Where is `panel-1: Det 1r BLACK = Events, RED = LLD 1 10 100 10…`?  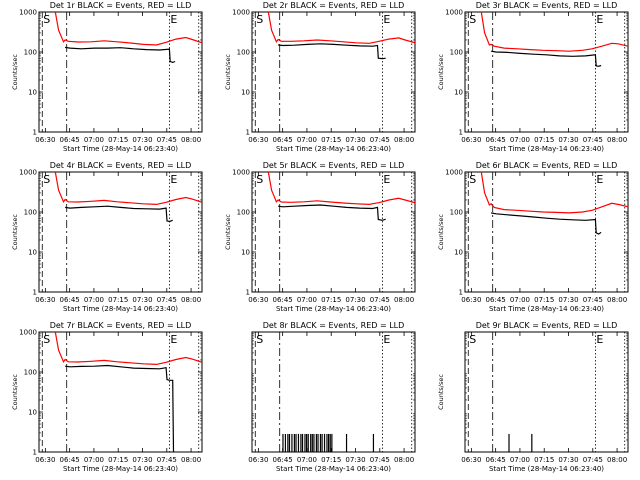 panel-1: Det 1r BLACK = Events, RED = LLD 1 10 100 10… is located at coordinates (107, 77).